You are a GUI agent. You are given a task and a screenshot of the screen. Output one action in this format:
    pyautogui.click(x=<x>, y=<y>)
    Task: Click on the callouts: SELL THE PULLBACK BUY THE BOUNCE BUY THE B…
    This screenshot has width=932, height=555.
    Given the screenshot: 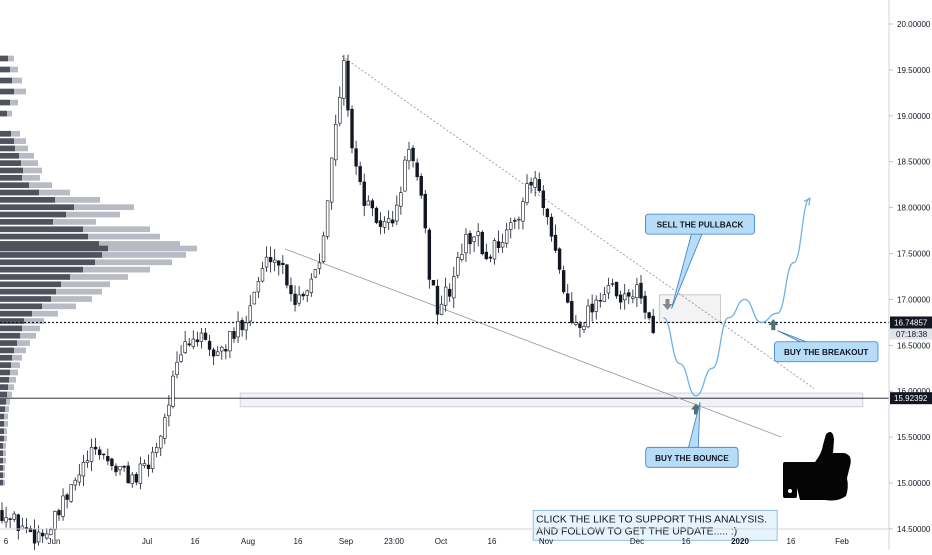 What is the action you would take?
    pyautogui.click(x=762, y=340)
    